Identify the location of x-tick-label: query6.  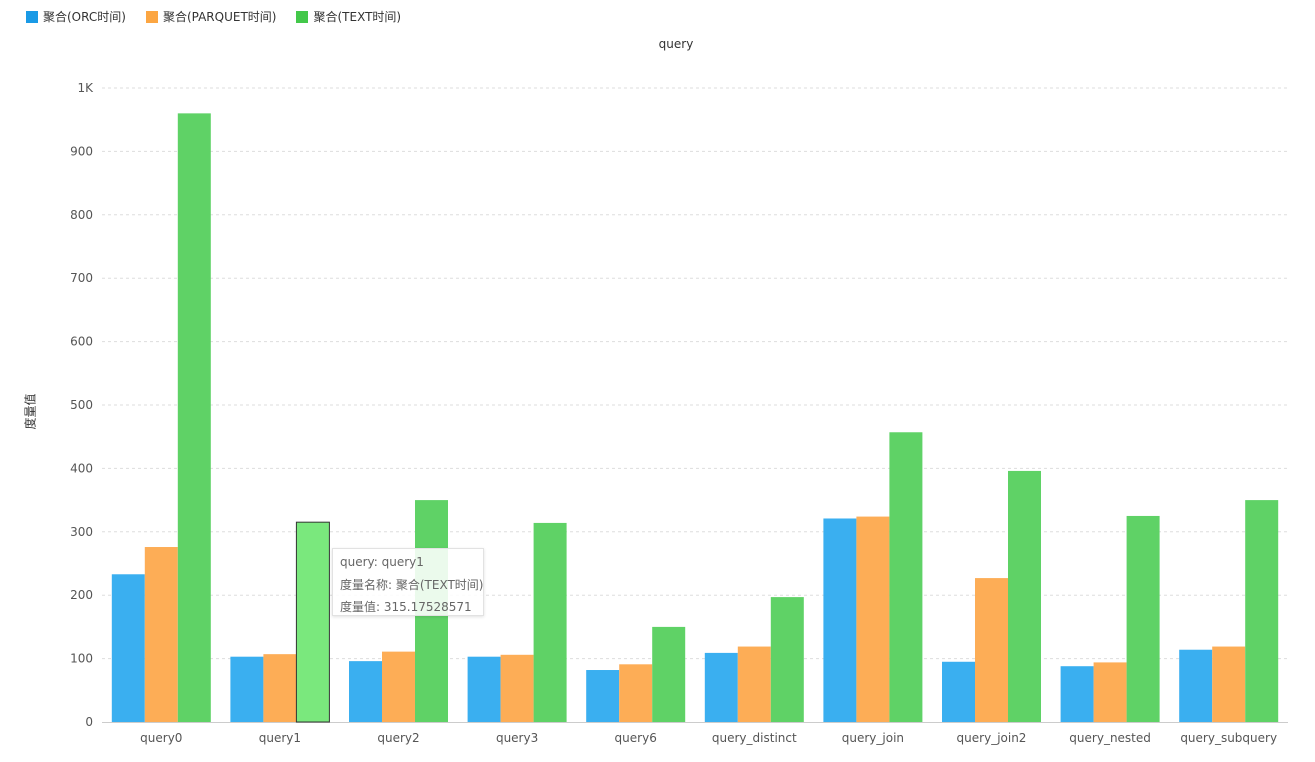
(636, 738).